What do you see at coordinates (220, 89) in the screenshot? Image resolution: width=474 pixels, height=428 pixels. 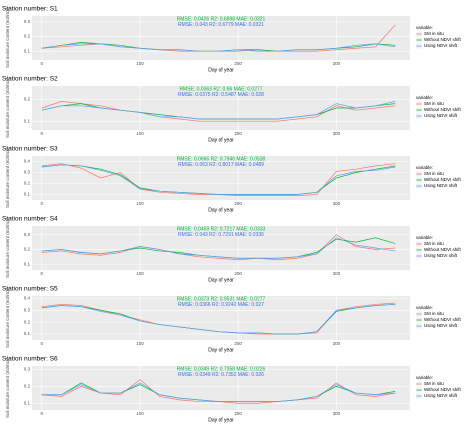 I see `metrics-annotation: RMSE: 0.0363 R2: 0.66 MAE: 0.0277` at bounding box center [220, 89].